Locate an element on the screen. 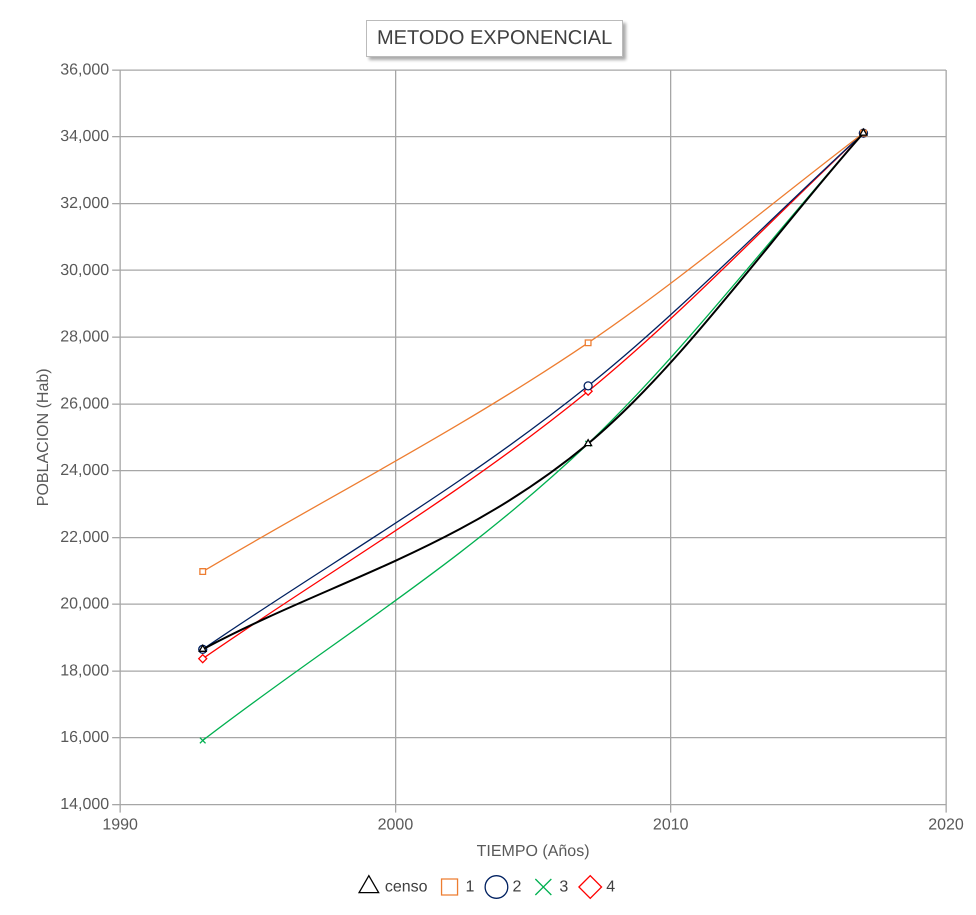 Image resolution: width=976 pixels, height=915 pixels. legend-label: censo is located at coordinates (406, 887).